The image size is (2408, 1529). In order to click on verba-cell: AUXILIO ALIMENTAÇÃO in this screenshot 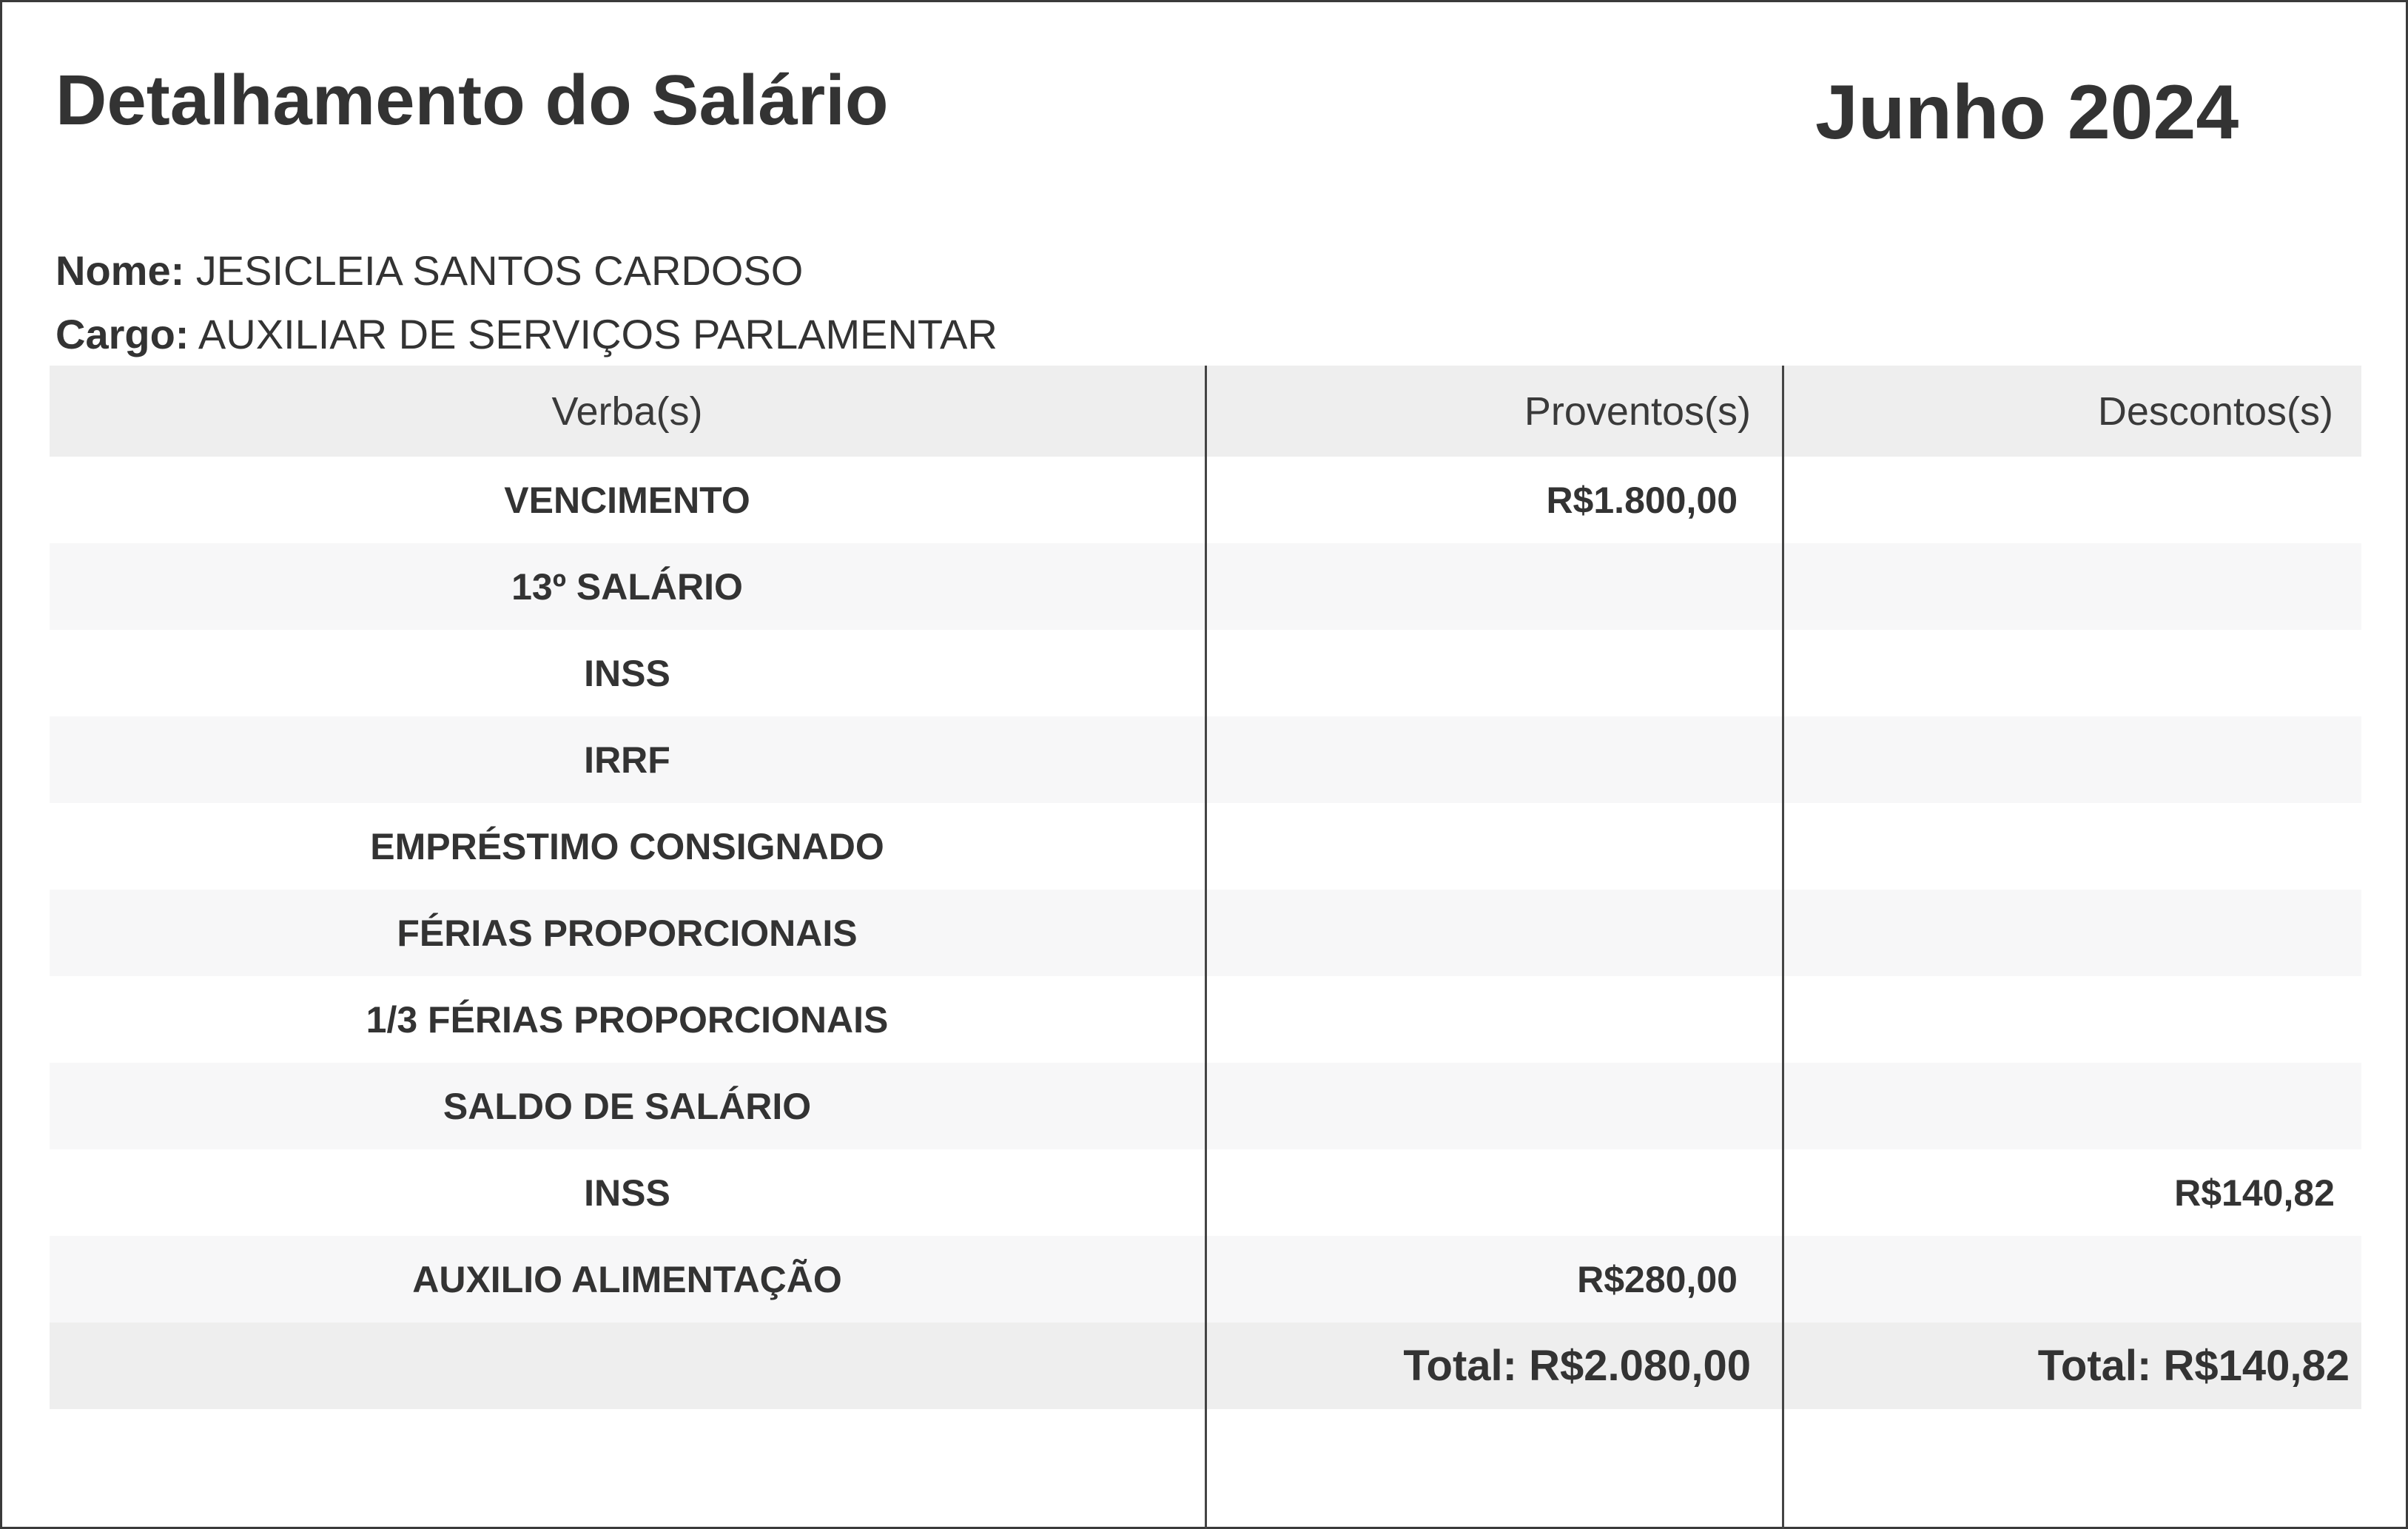, I will do `click(627, 1279)`.